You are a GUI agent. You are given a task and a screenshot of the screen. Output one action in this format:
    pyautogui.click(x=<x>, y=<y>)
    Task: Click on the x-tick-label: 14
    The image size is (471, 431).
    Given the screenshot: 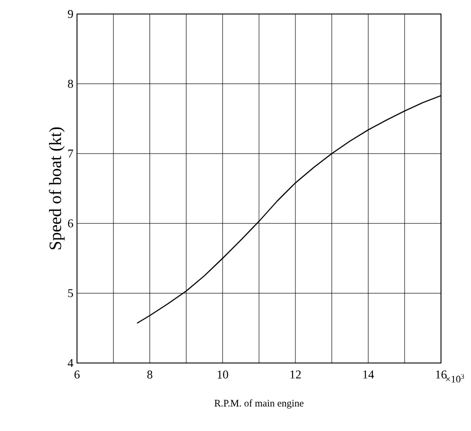 What is the action you would take?
    pyautogui.click(x=368, y=374)
    